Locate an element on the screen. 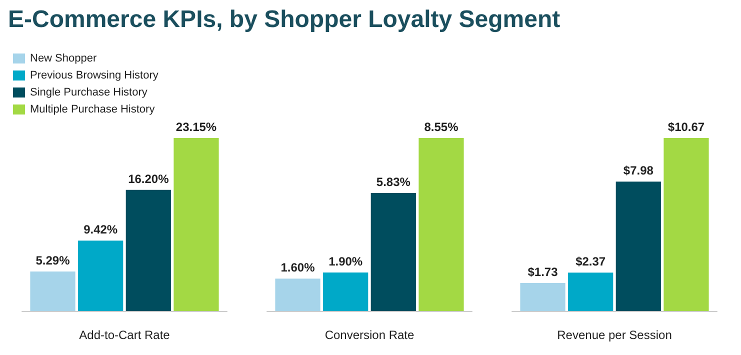 This screenshot has width=741, height=355. data-label: 5.83% is located at coordinates (393, 182).